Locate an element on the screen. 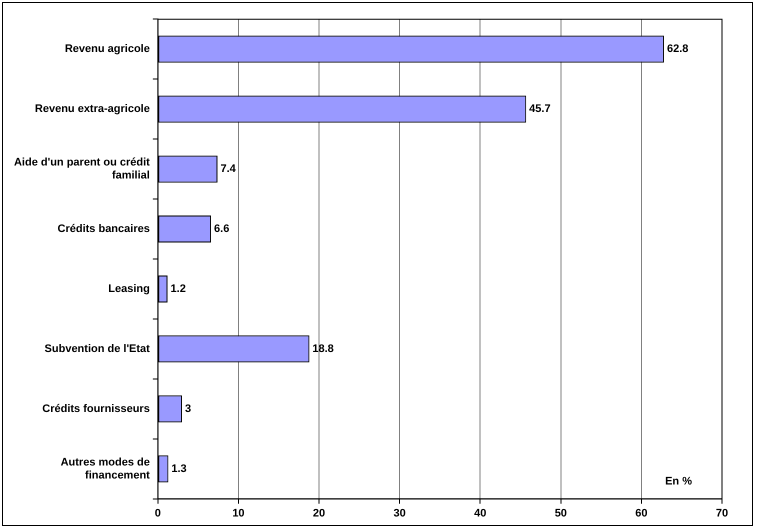 Image resolution: width=757 pixels, height=530 pixels. y-tick-label: Subvention de l'Etat is located at coordinates (97, 348).